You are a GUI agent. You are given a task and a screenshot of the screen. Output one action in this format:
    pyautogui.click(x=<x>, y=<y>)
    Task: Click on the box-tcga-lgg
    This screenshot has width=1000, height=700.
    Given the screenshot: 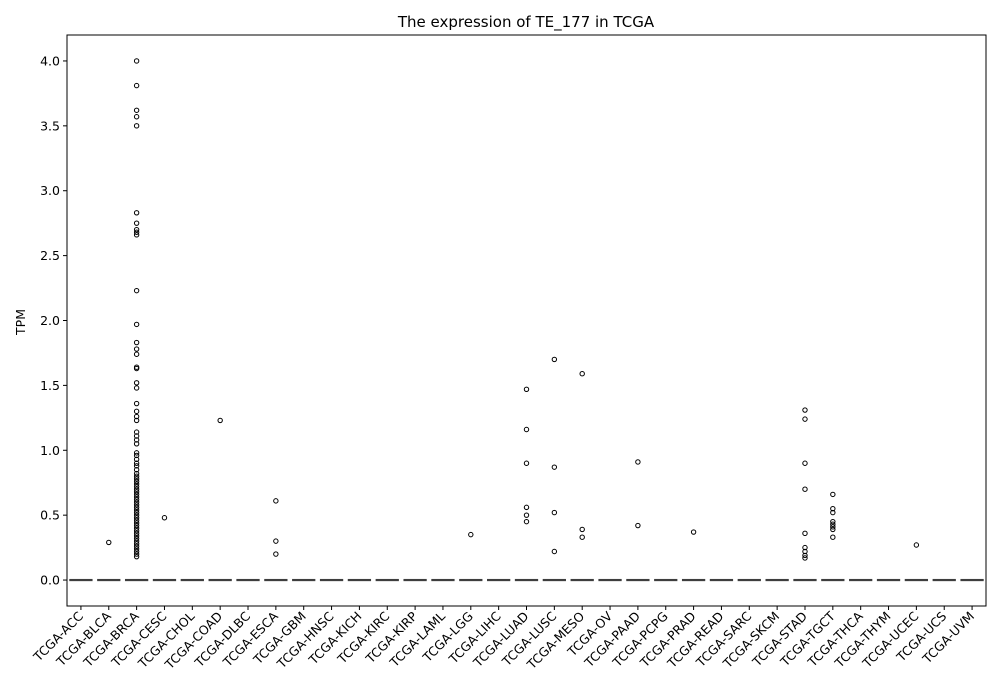 What is the action you would take?
    pyautogui.click(x=471, y=556)
    